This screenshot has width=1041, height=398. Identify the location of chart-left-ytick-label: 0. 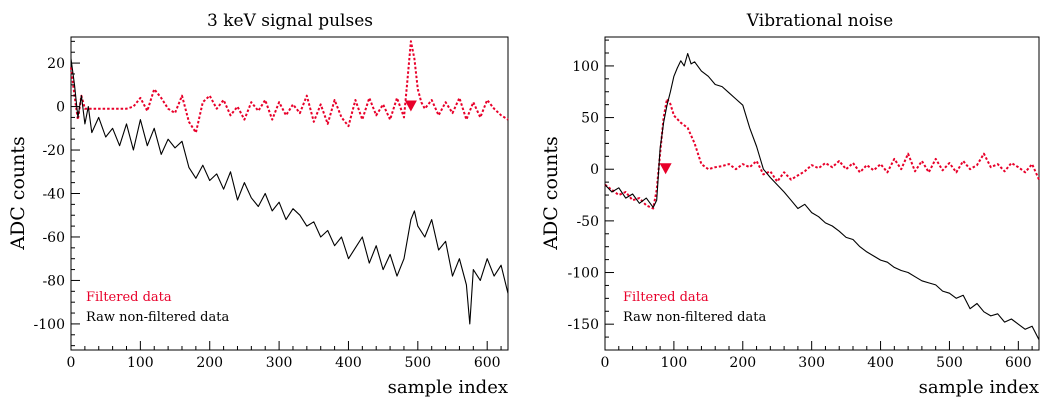
(60, 108).